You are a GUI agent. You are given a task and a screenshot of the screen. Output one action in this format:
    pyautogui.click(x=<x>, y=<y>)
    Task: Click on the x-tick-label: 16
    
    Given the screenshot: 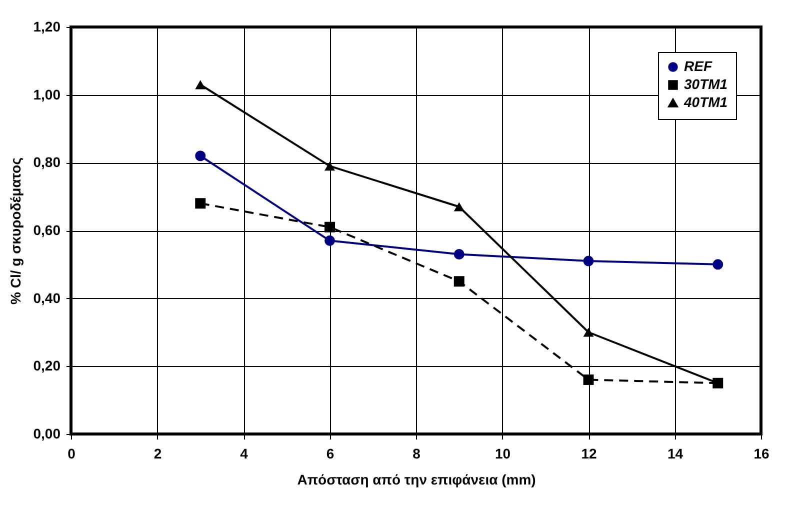 What is the action you would take?
    pyautogui.click(x=762, y=454)
    